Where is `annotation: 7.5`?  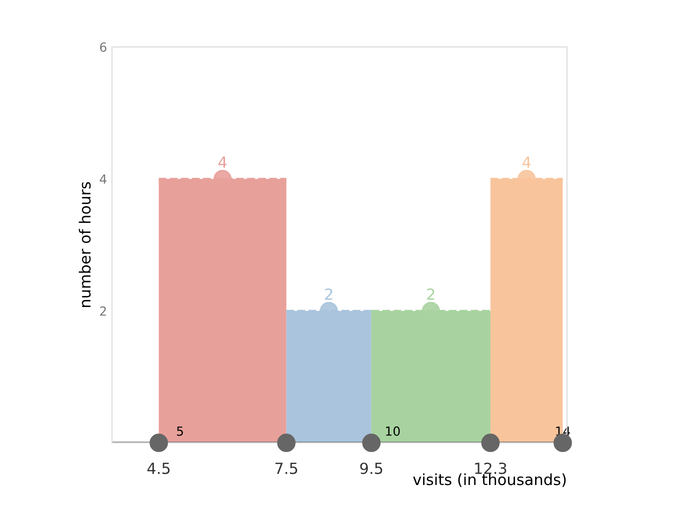 annotation: 7.5 is located at coordinates (286, 468).